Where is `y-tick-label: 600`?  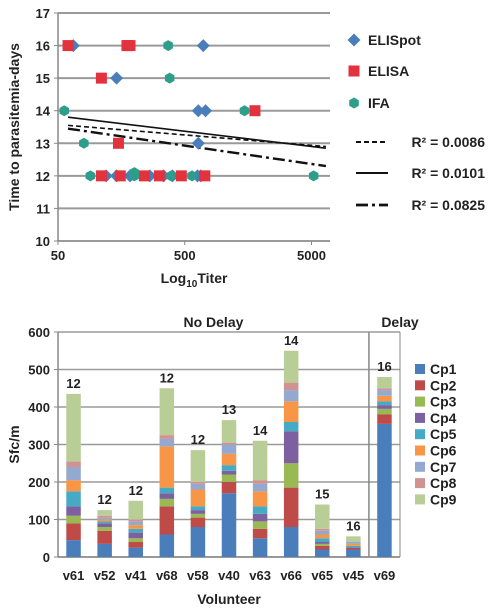 y-tick-label: 600 is located at coordinates (39, 332).